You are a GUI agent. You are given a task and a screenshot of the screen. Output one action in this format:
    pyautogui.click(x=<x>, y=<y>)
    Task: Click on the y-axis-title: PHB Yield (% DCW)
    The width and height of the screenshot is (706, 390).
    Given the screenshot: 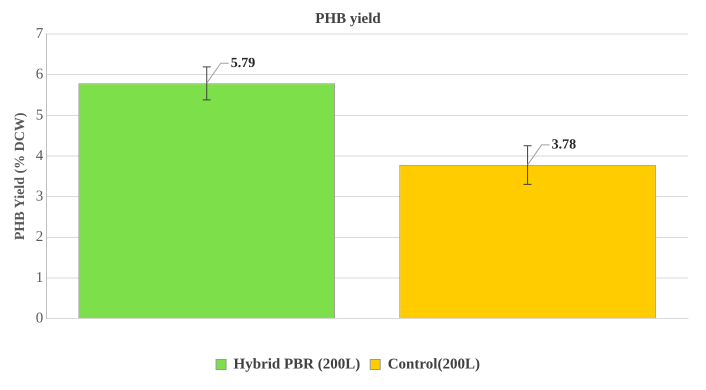 What is the action you would take?
    pyautogui.click(x=20, y=176)
    